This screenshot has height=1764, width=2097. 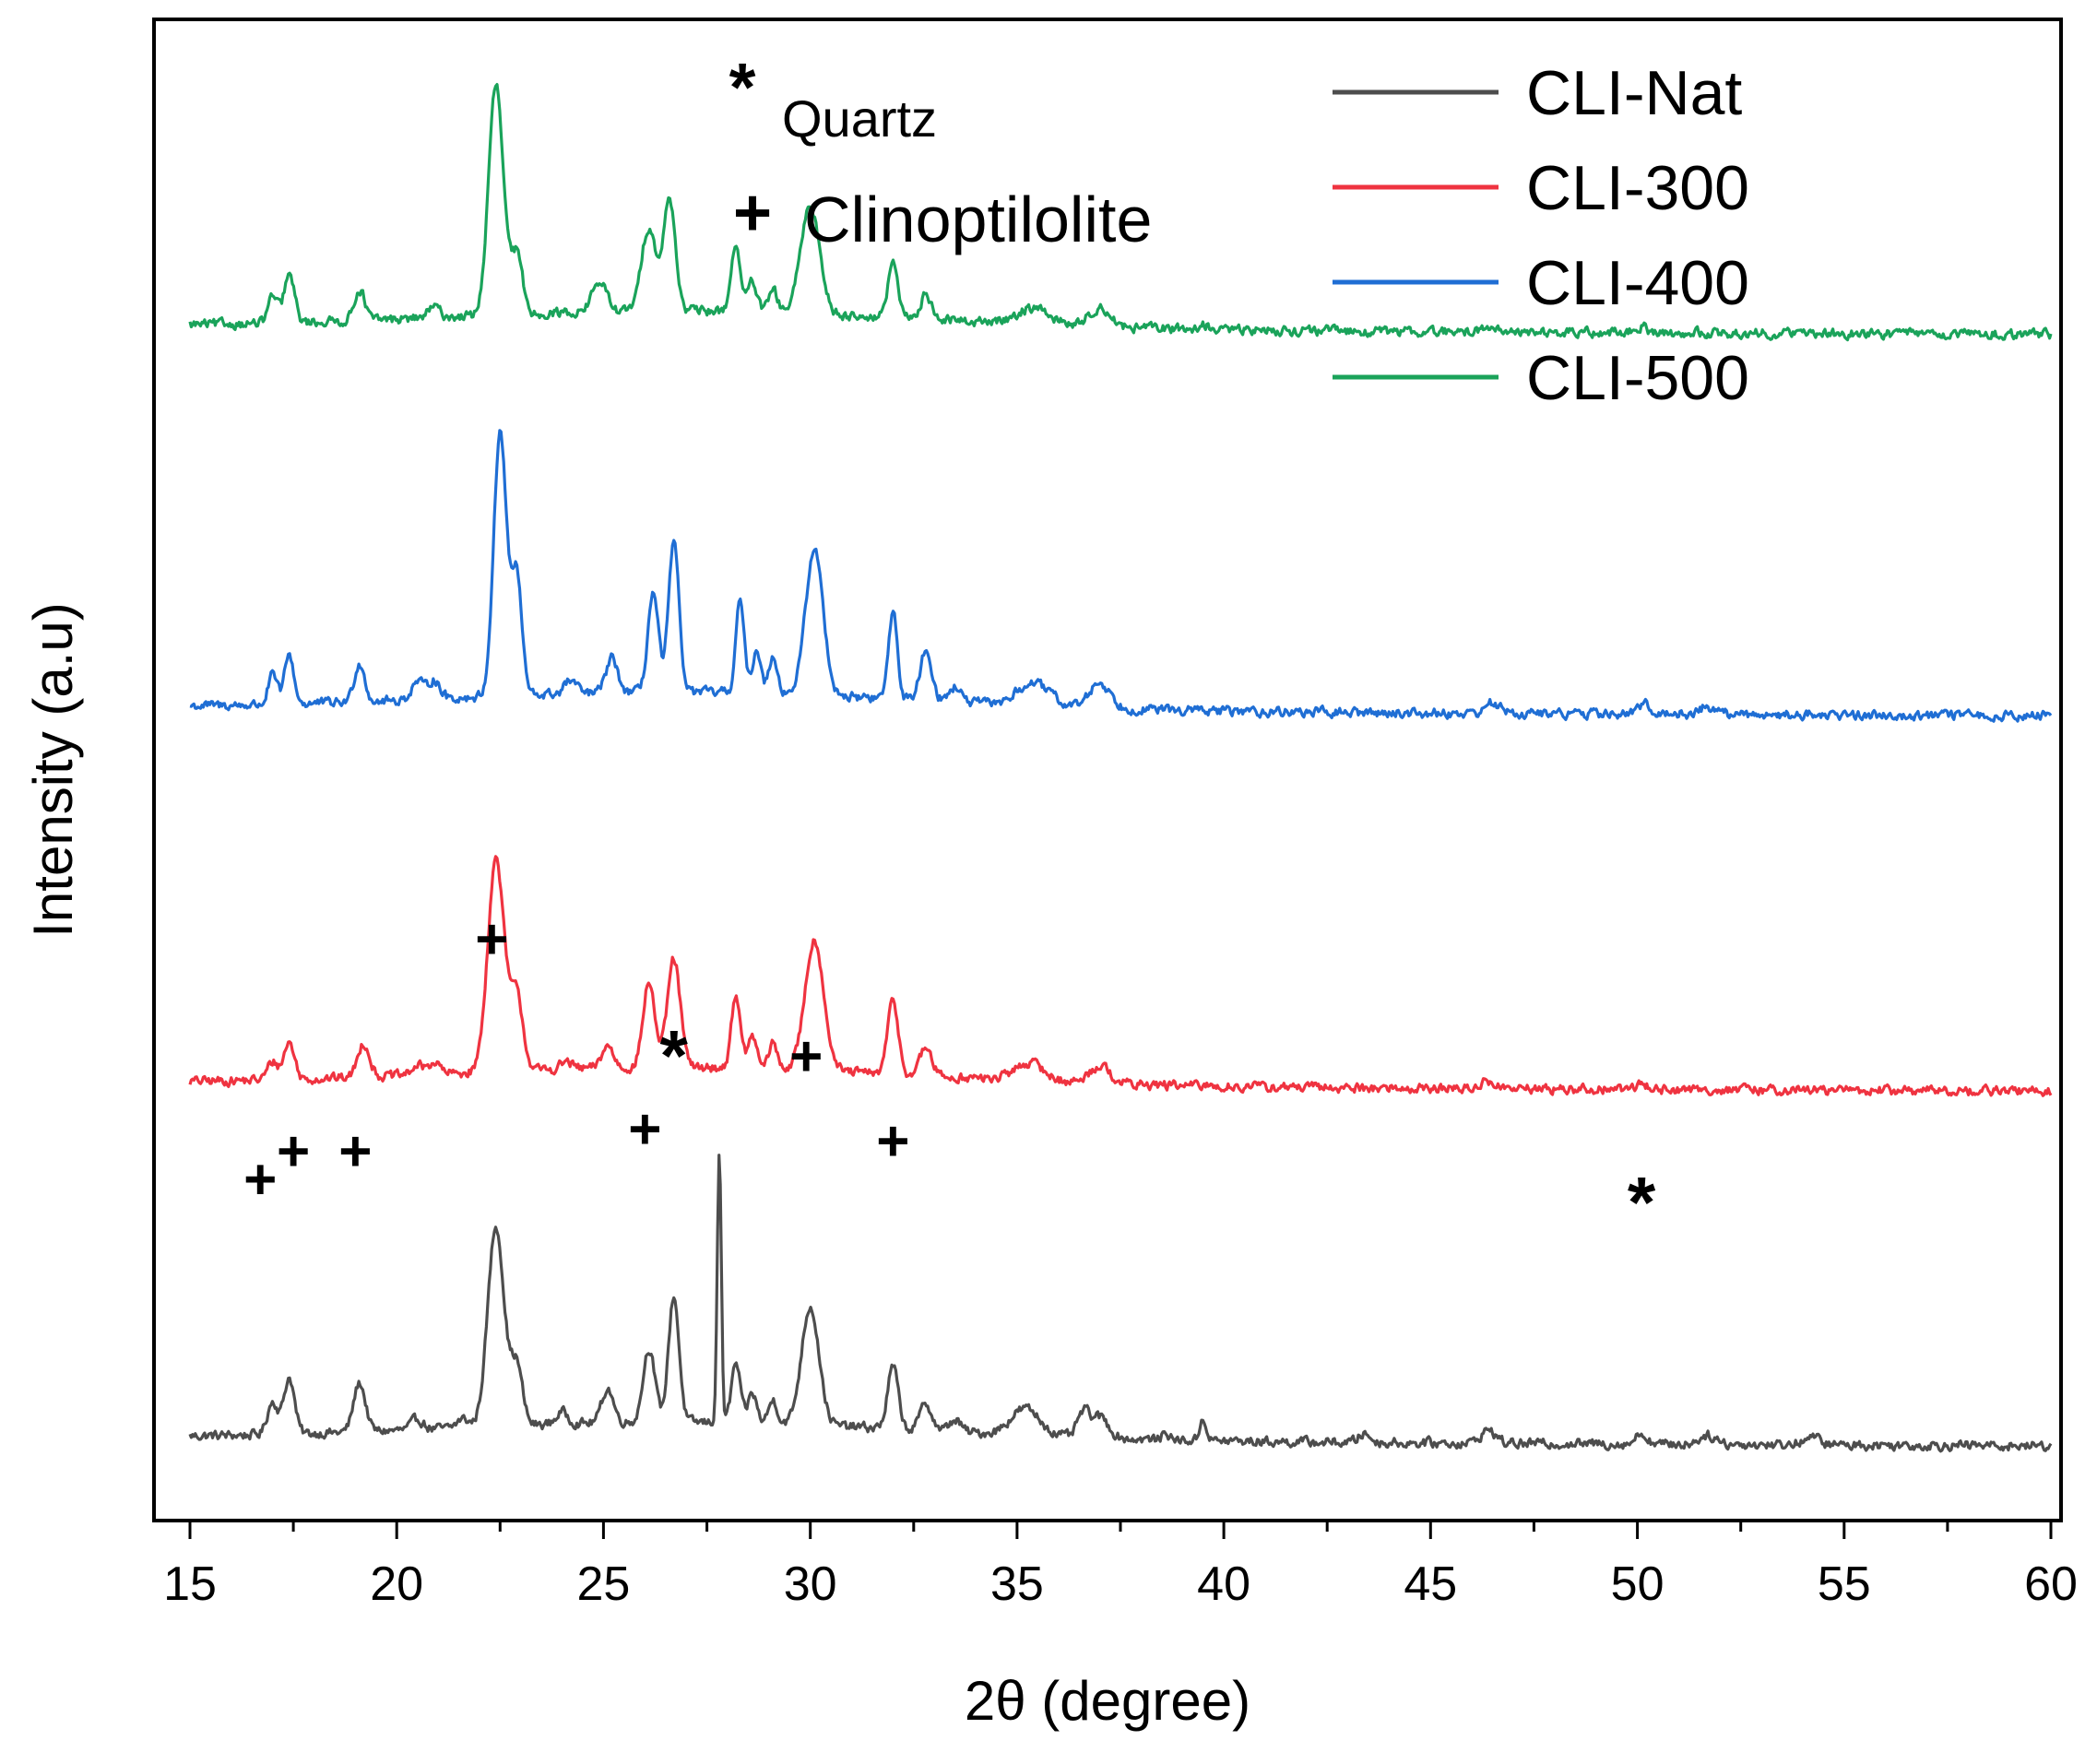 I want to click on x-tick-label: 40, so click(x=1223, y=1584).